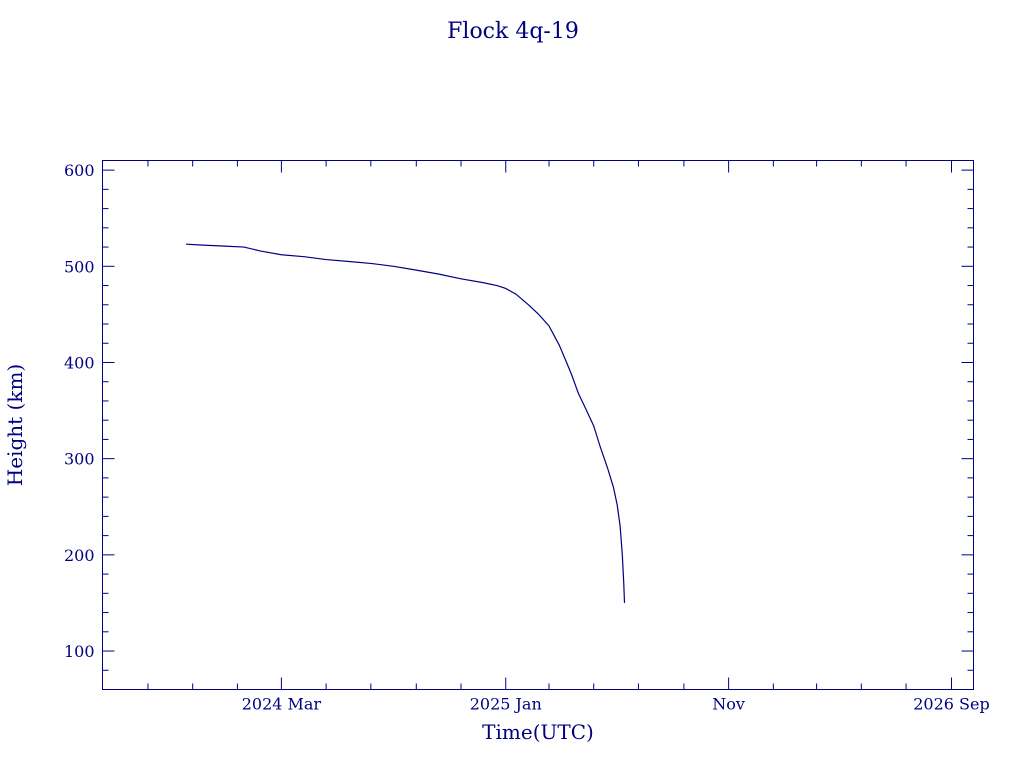  I want to click on x-tick-label: Nov, so click(728, 704).